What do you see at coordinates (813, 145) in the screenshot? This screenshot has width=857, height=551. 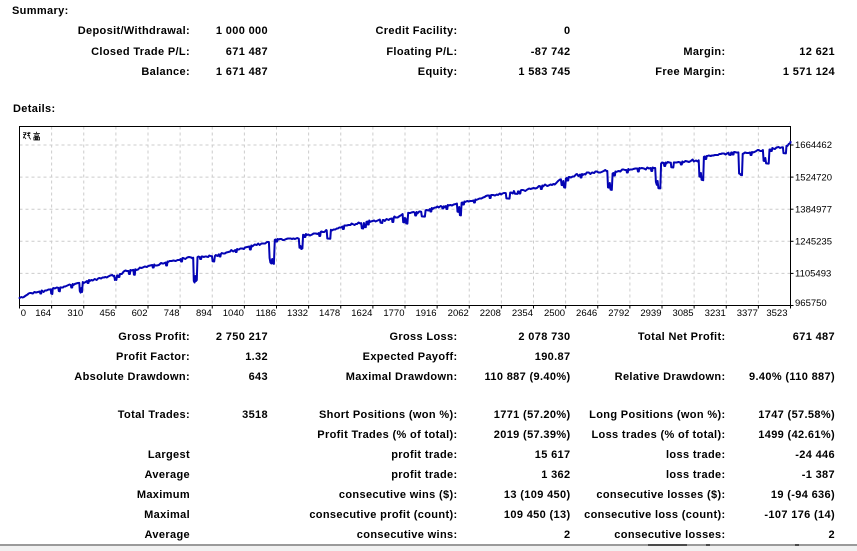 I see `svg-text: 1664462` at bounding box center [813, 145].